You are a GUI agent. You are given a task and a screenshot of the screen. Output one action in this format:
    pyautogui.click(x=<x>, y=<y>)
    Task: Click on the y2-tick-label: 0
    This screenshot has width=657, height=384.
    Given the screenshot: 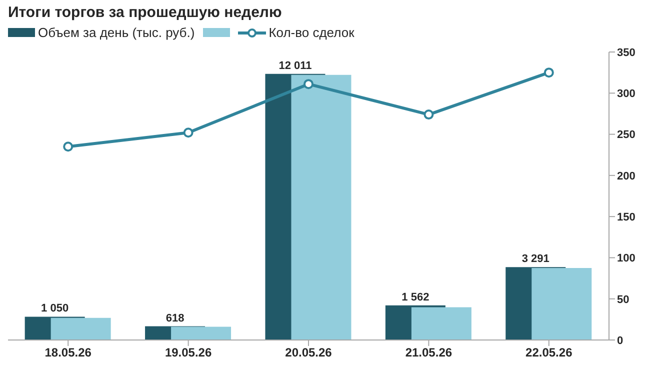 What is the action you would take?
    pyautogui.click(x=620, y=340)
    